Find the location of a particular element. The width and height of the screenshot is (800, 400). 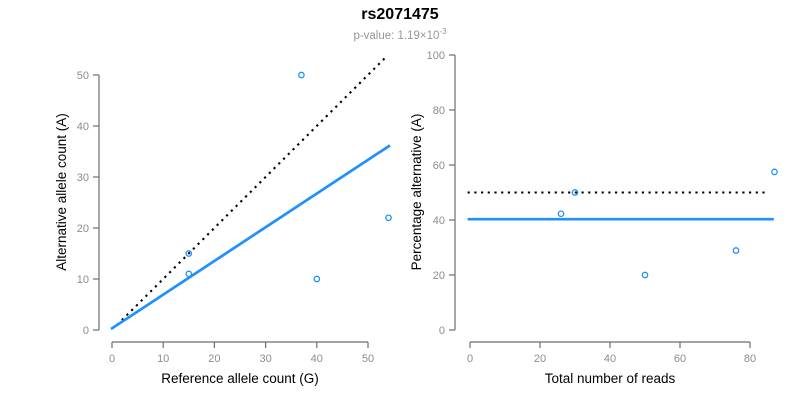

y-axis: 0 20 40 60 80 100 is located at coordinates (441, 193).